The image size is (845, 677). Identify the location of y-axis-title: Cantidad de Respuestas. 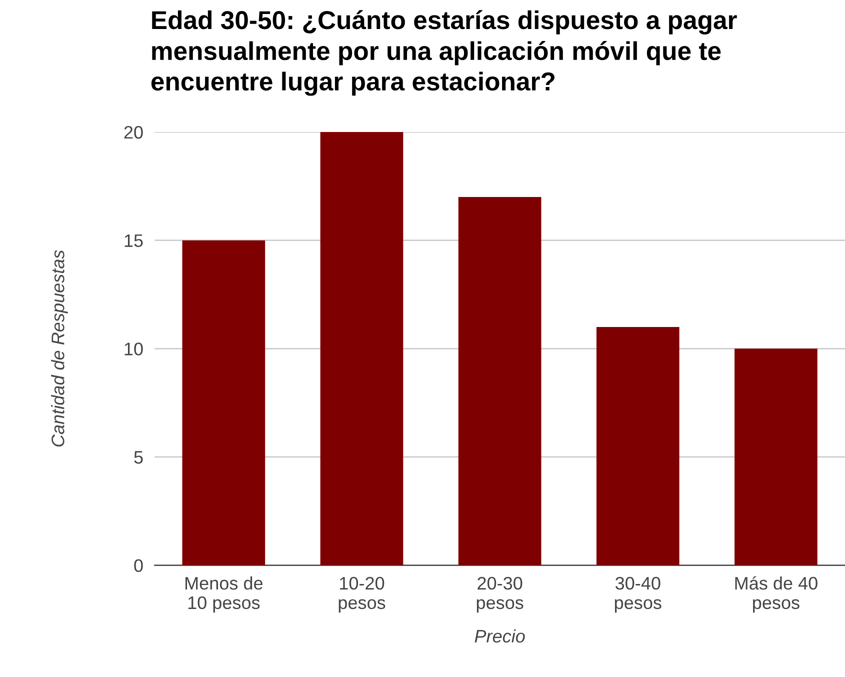
(59, 348).